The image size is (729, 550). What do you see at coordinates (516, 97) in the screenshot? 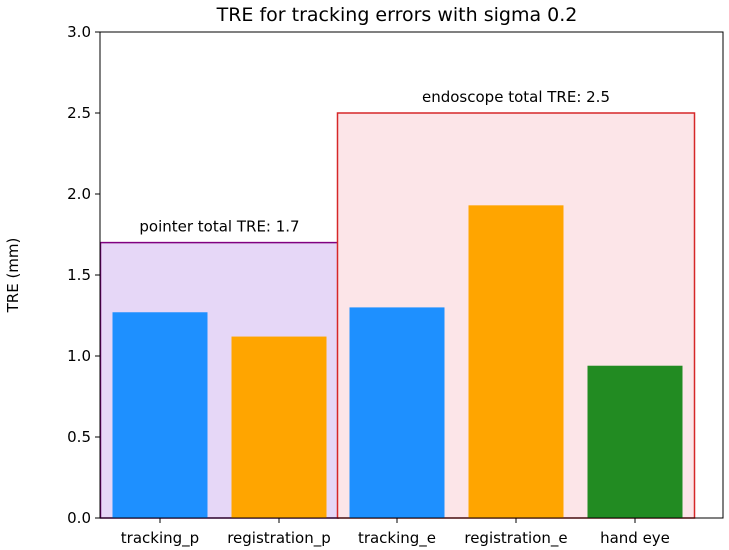
I see `group-label-1: endoscope total TRE: 2.5` at bounding box center [516, 97].